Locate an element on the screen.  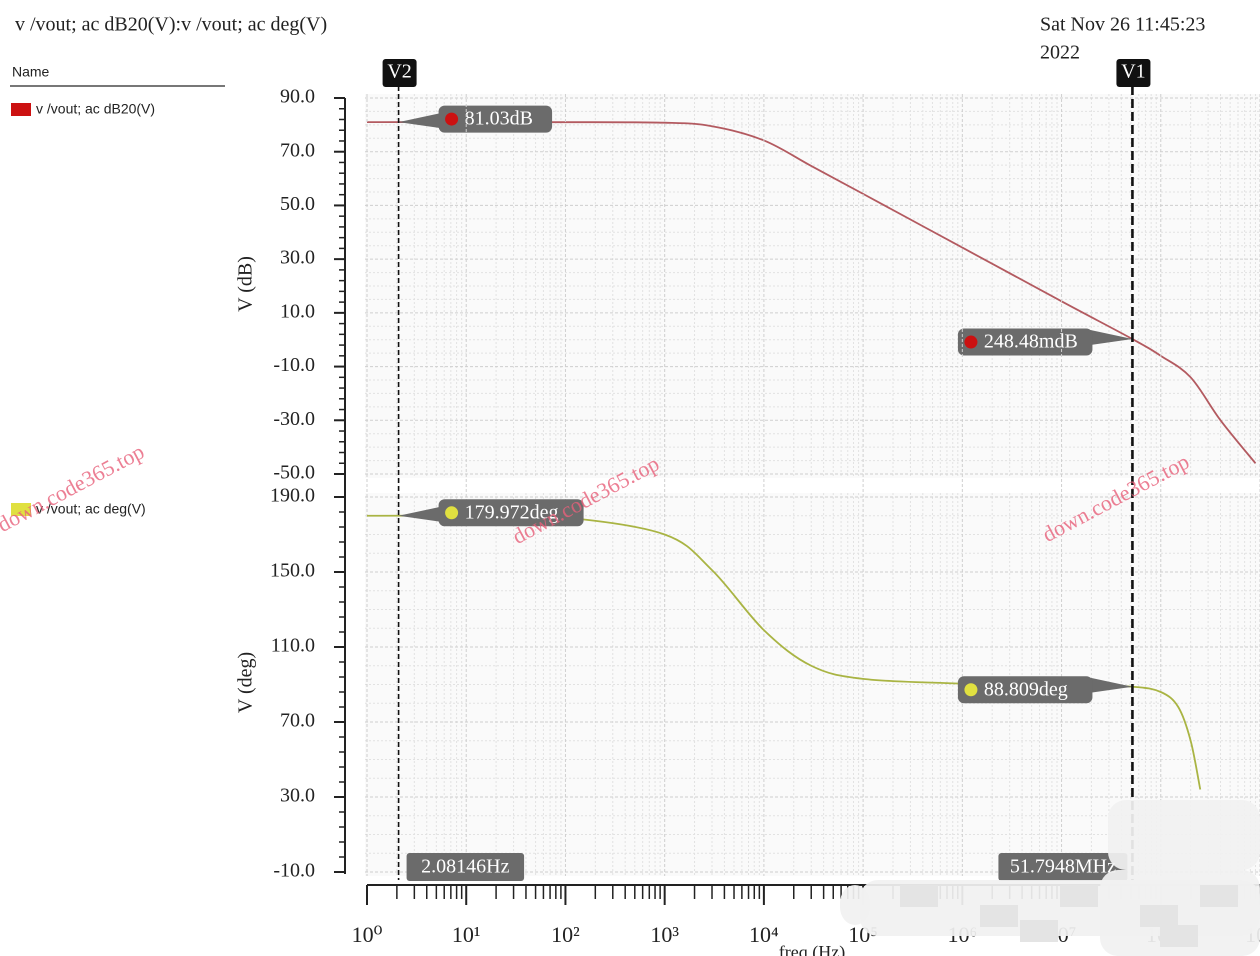
y-tick-label: 110.0 is located at coordinates (293, 646).